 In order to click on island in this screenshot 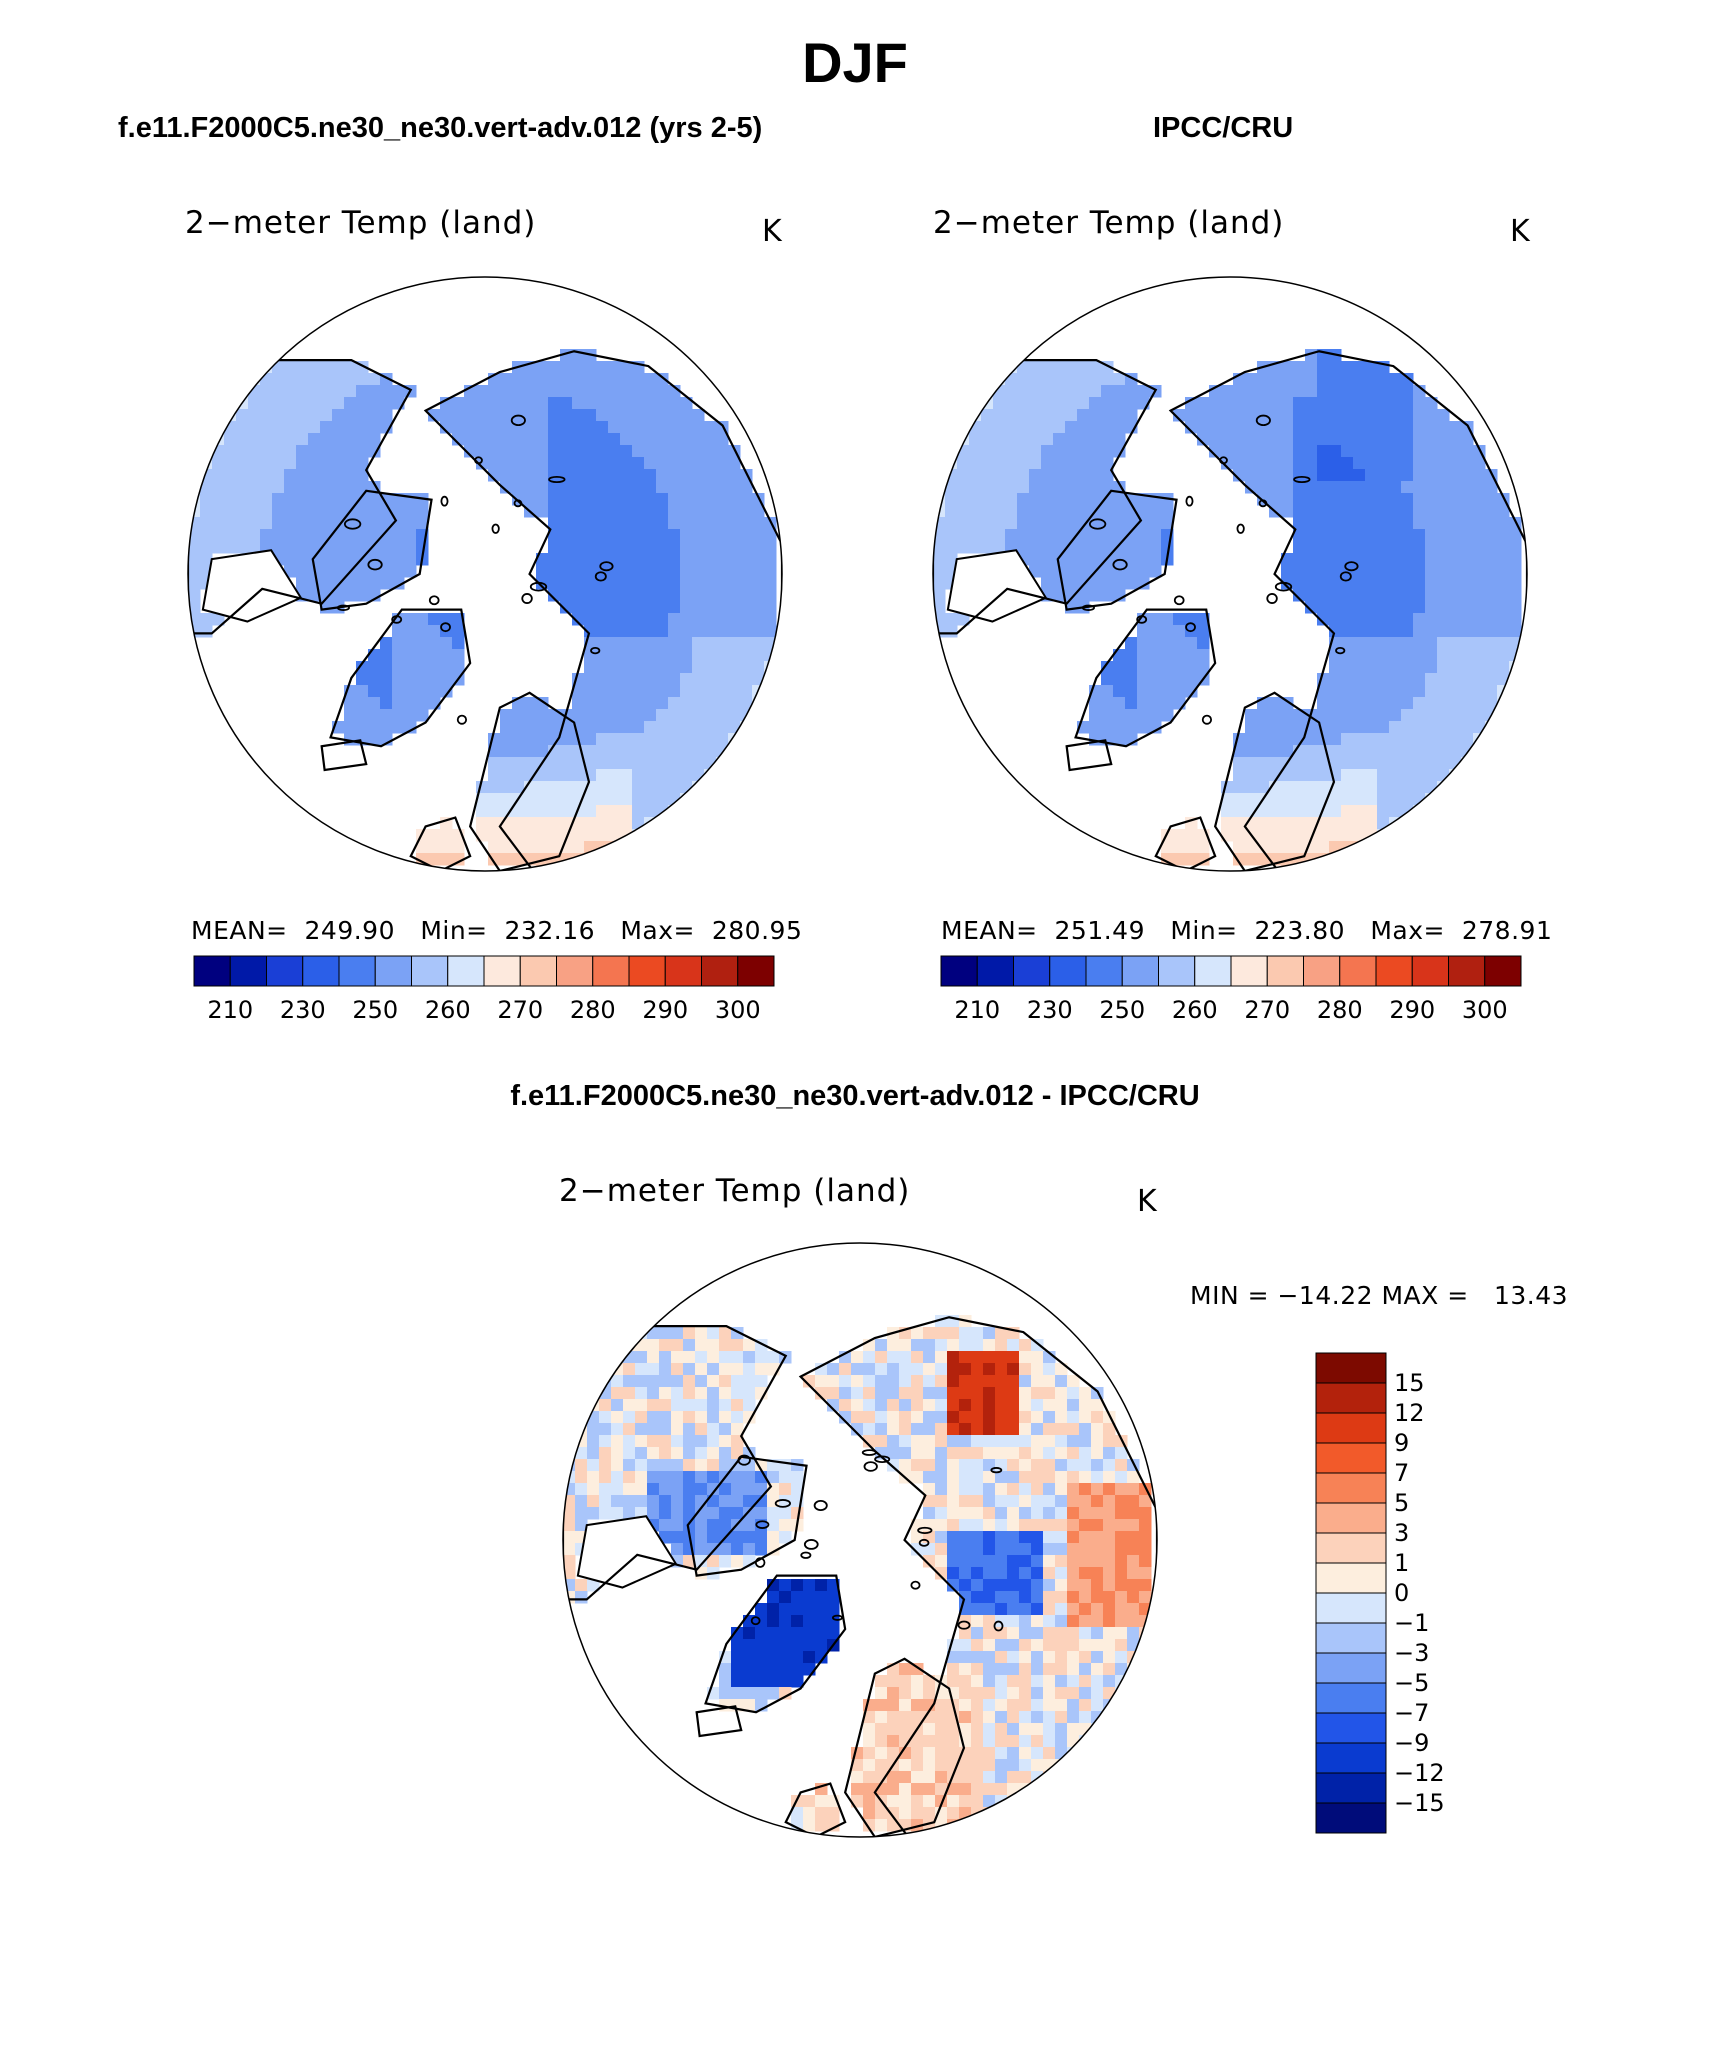, I will do `click(495, 528)`.